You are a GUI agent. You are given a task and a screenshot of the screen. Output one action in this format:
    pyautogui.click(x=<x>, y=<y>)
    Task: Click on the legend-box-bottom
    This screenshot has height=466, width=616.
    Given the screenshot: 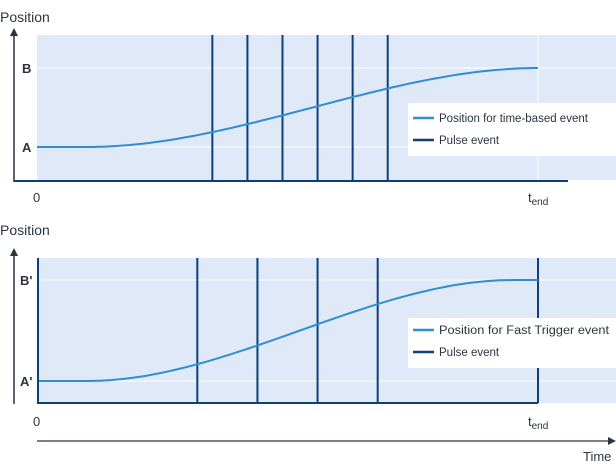 What is the action you would take?
    pyautogui.click(x=512, y=343)
    